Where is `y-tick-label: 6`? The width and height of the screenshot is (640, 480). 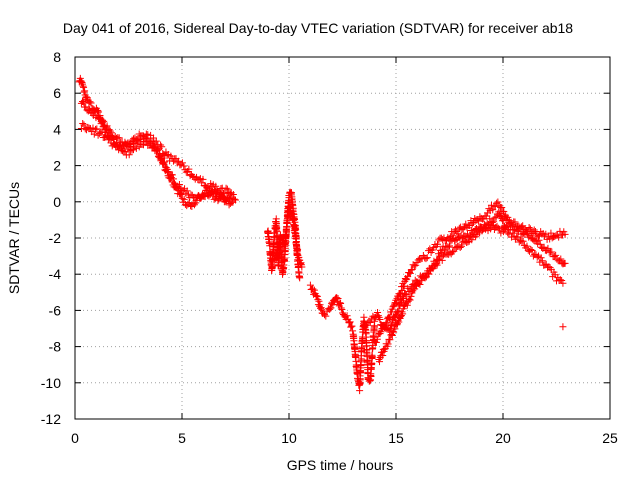
y-tick-label: 6 is located at coordinates (57, 93).